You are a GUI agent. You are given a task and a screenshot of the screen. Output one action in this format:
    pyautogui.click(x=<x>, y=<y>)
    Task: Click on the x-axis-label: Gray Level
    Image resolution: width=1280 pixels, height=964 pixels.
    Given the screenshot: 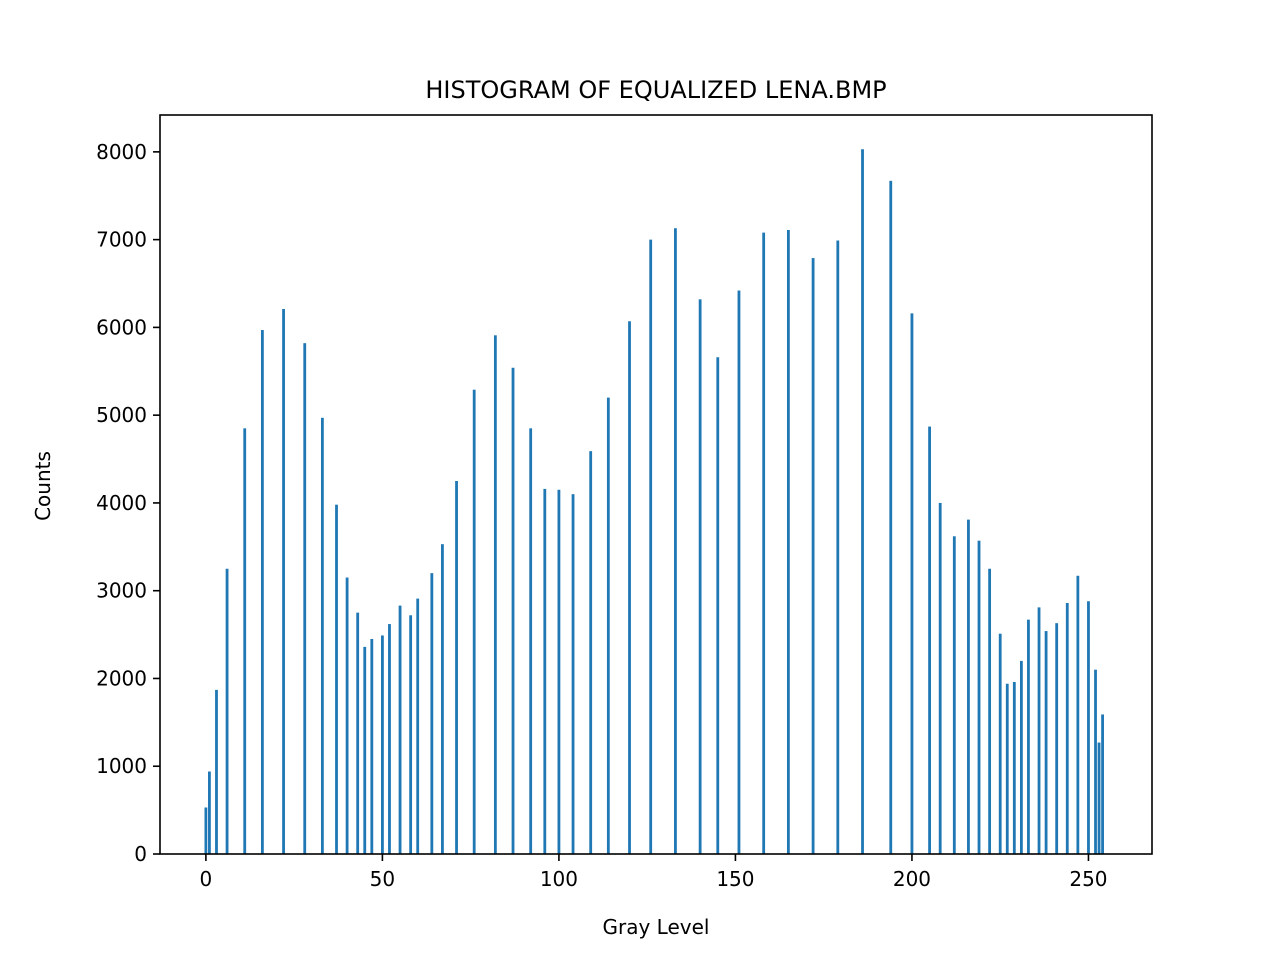 What is the action you would take?
    pyautogui.click(x=656, y=927)
    